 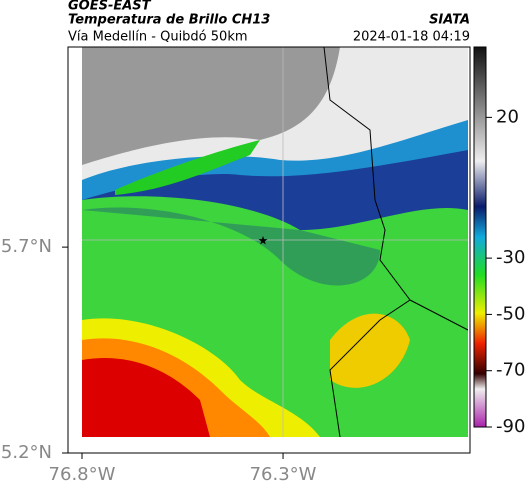 I want to click on x-tick-label: 76.3°W, so click(x=283, y=474).